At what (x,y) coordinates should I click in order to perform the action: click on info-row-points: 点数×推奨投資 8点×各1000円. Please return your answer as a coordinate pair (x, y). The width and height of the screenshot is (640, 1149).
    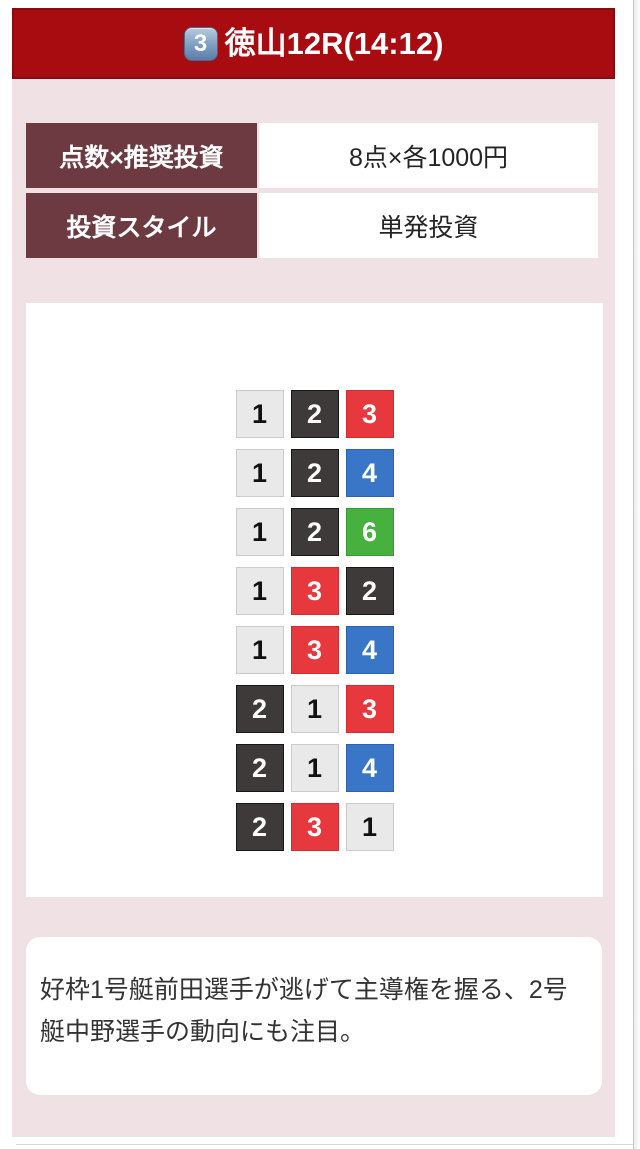
    Looking at the image, I should click on (312, 155).